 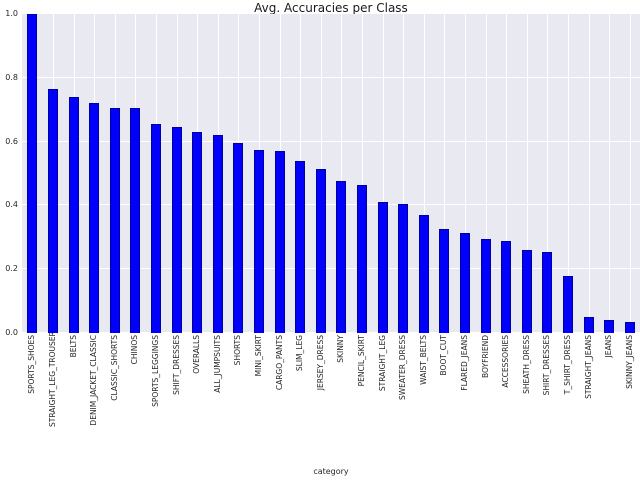 What do you see at coordinates (217, 364) in the screenshot?
I see `x-tick-label: ALL_JUMPSUITS` at bounding box center [217, 364].